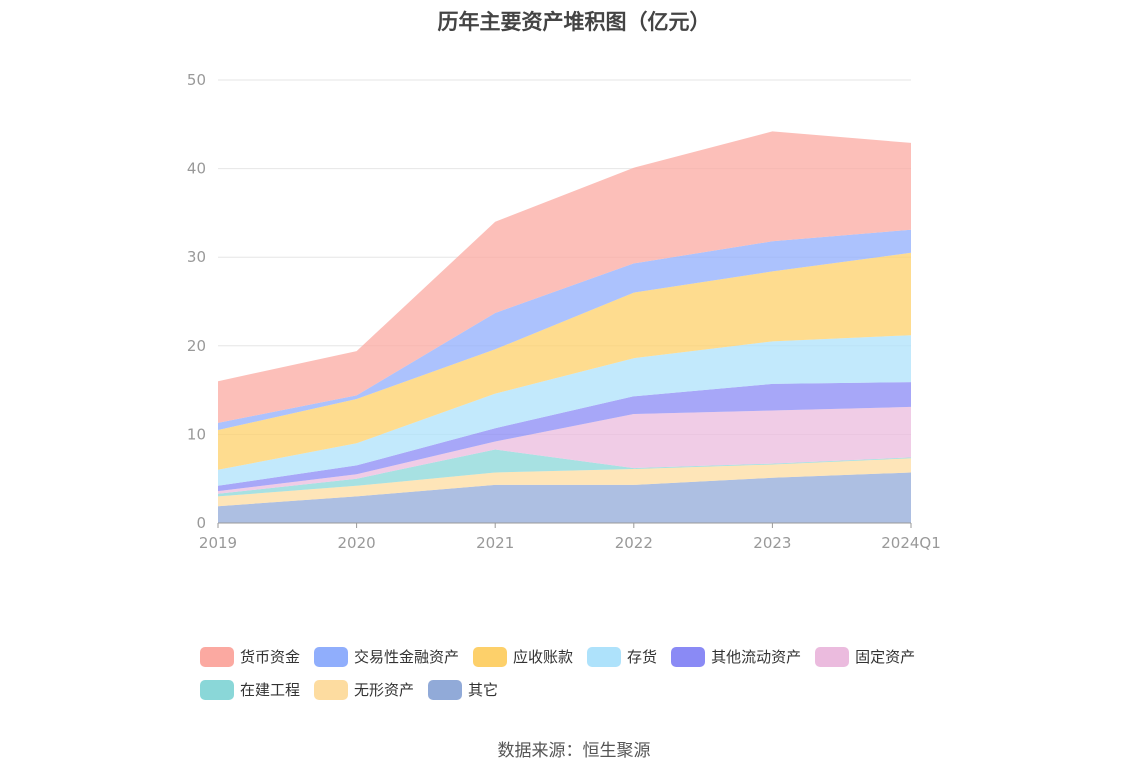 This screenshot has width=1148, height=776. What do you see at coordinates (218, 543) in the screenshot?
I see `x-tick-label: 2019` at bounding box center [218, 543].